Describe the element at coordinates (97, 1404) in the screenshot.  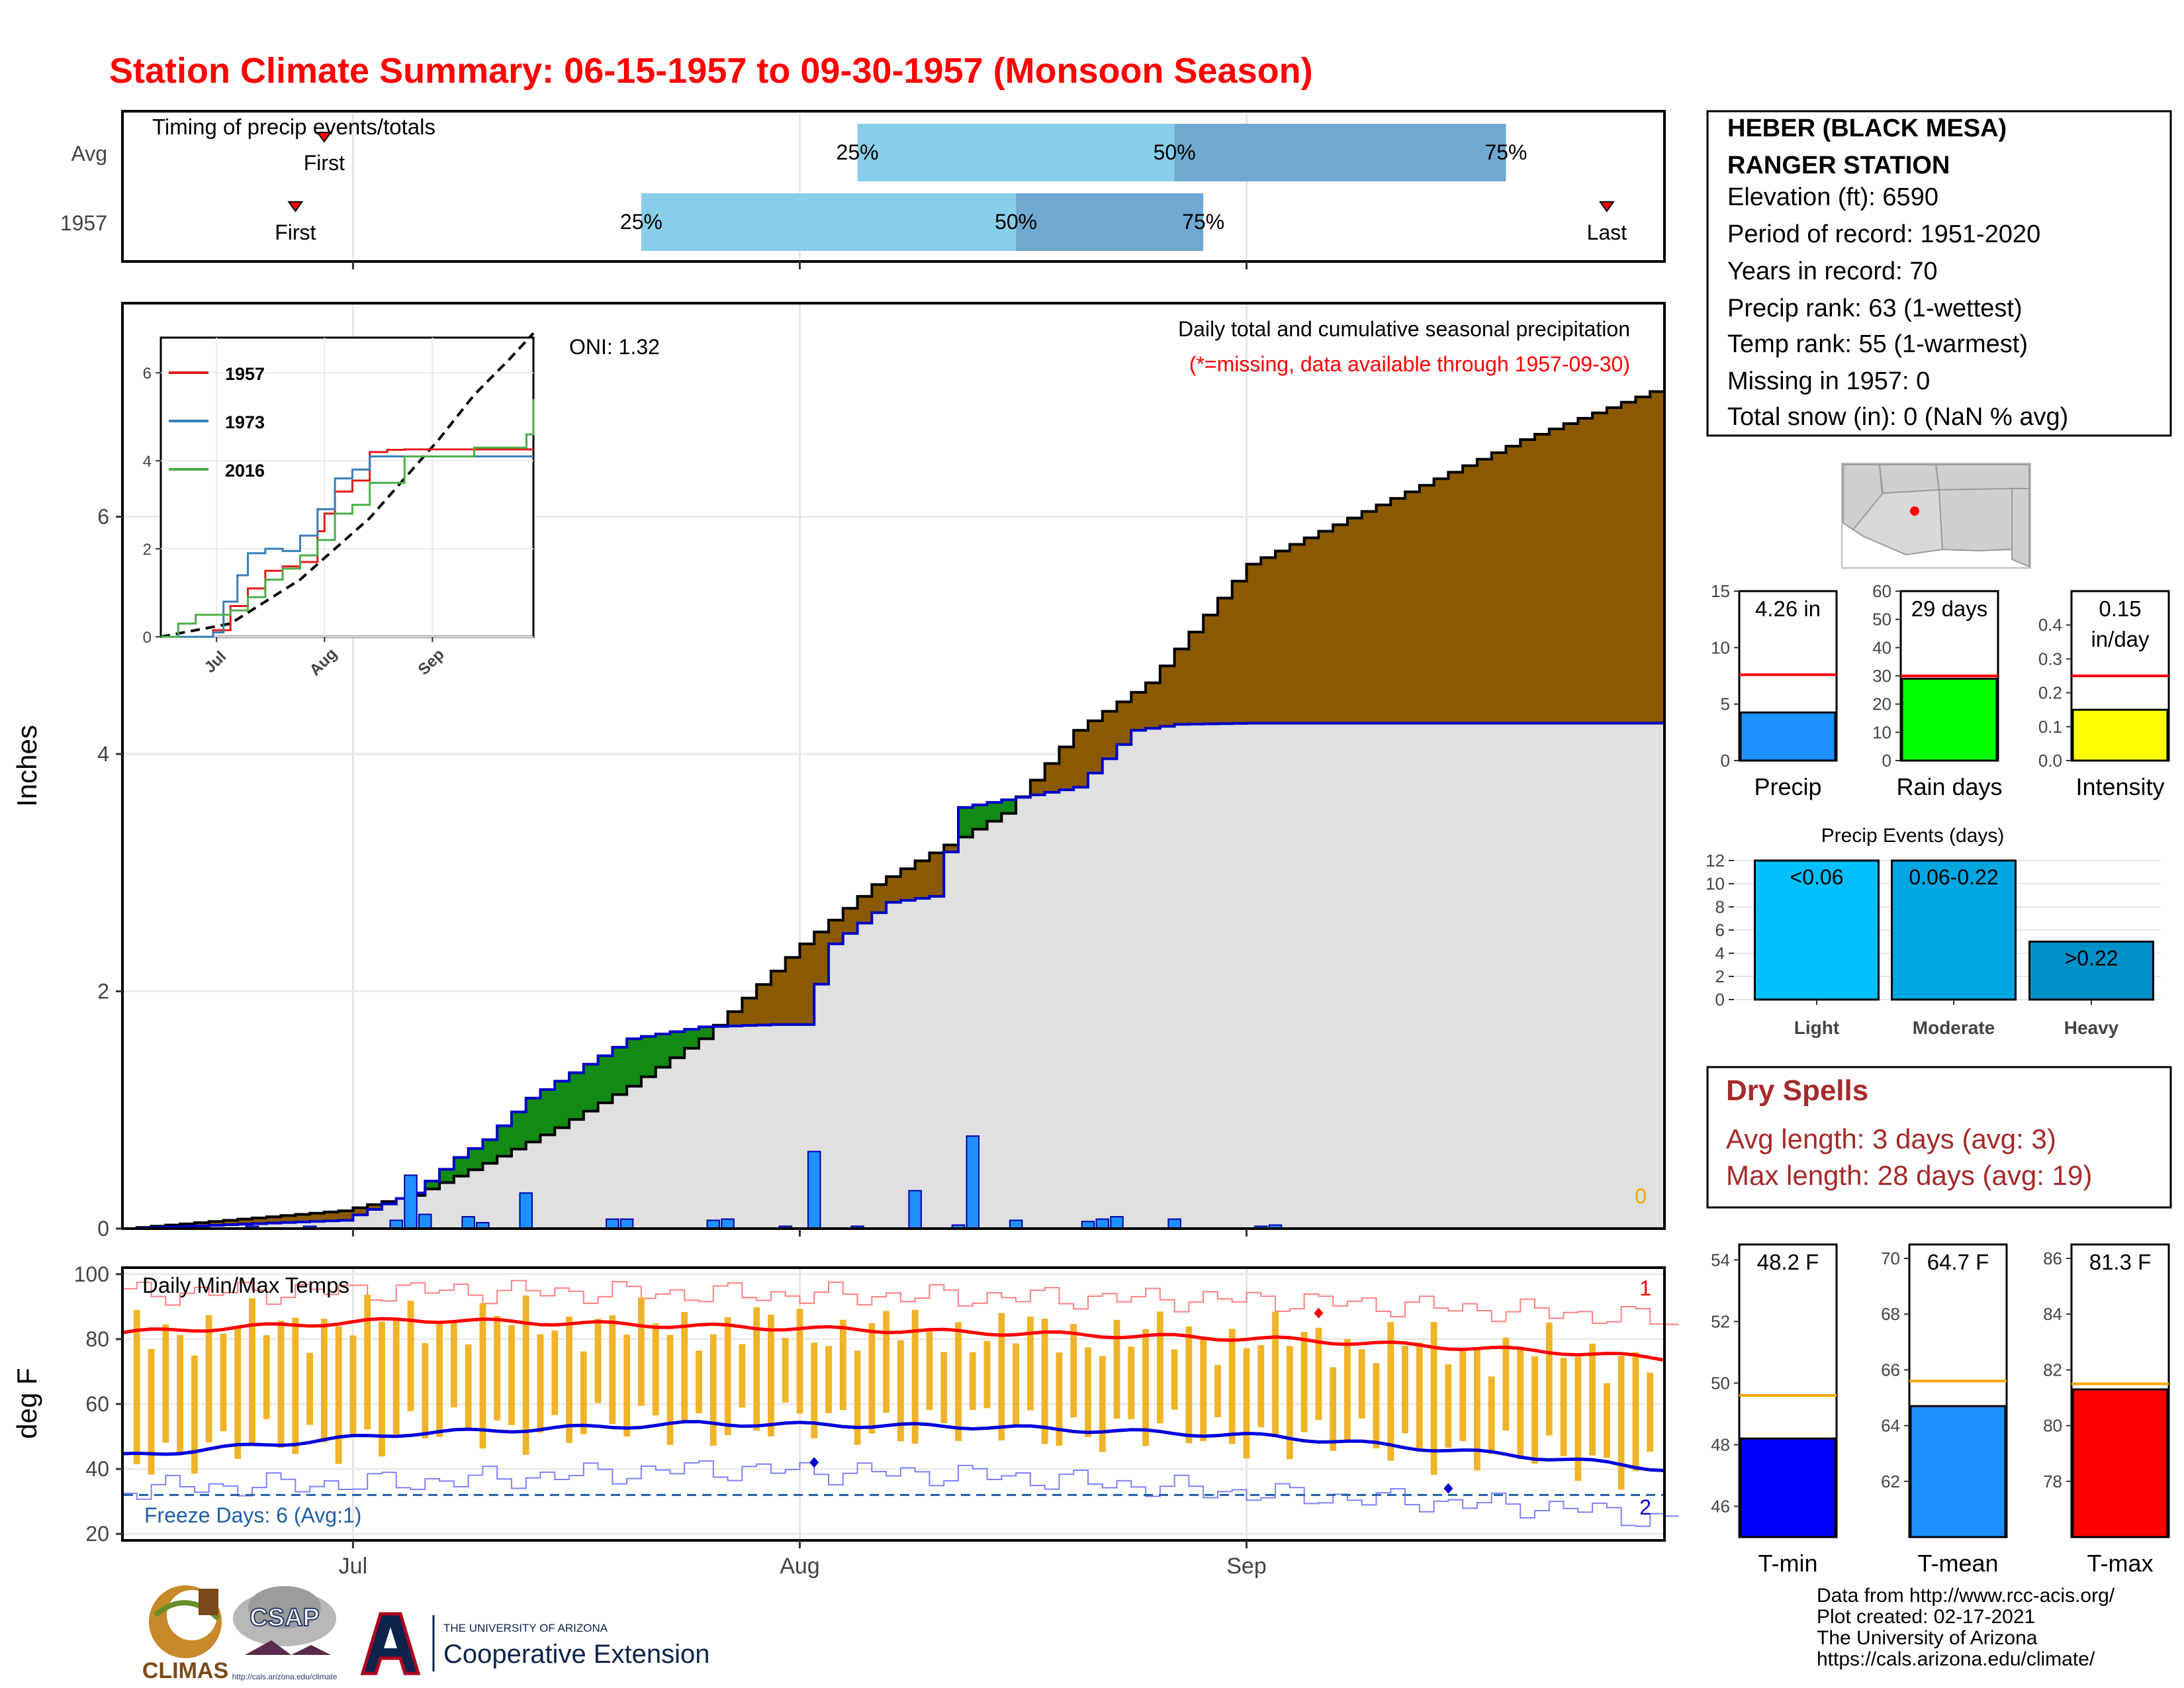
I see `temp-ytick-label: 60` at that location.